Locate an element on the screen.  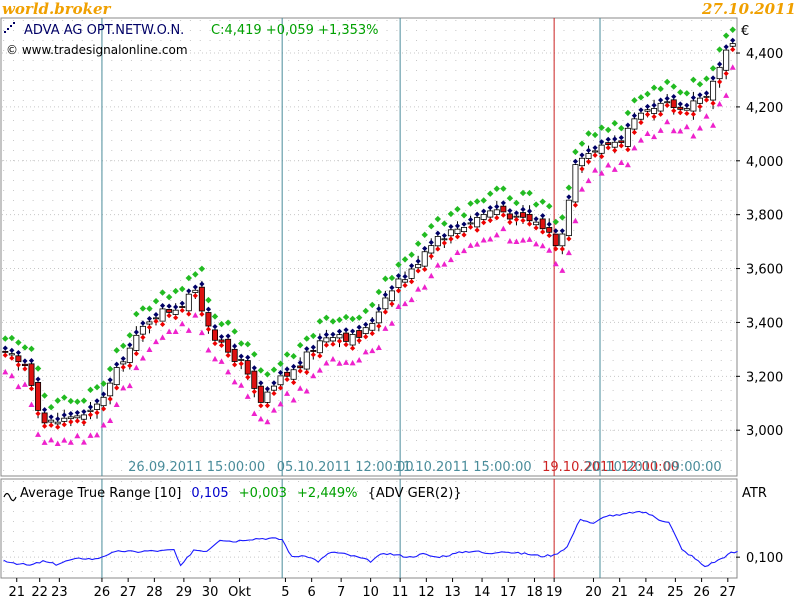
date-tick-label: 13 is located at coordinates (452, 592).